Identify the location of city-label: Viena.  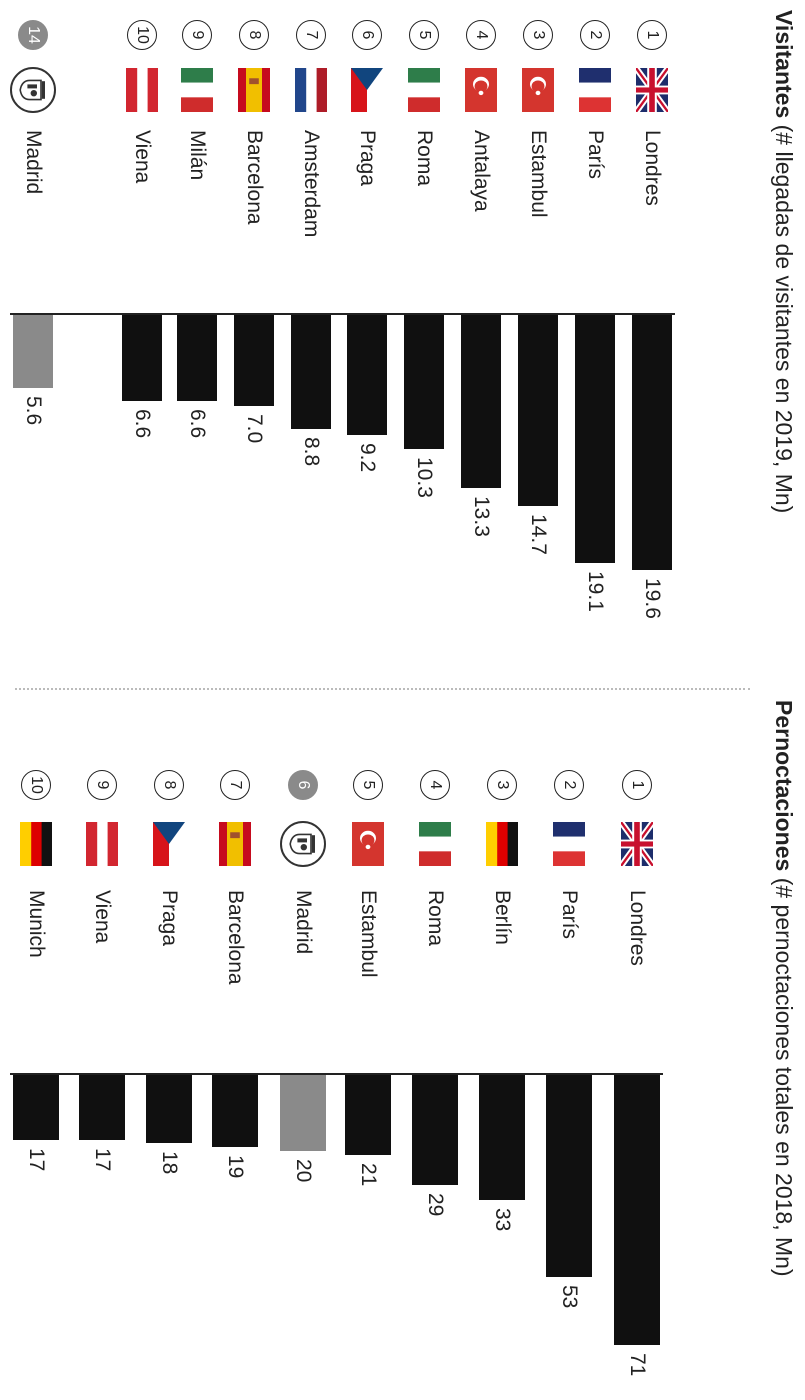
(142, 157).